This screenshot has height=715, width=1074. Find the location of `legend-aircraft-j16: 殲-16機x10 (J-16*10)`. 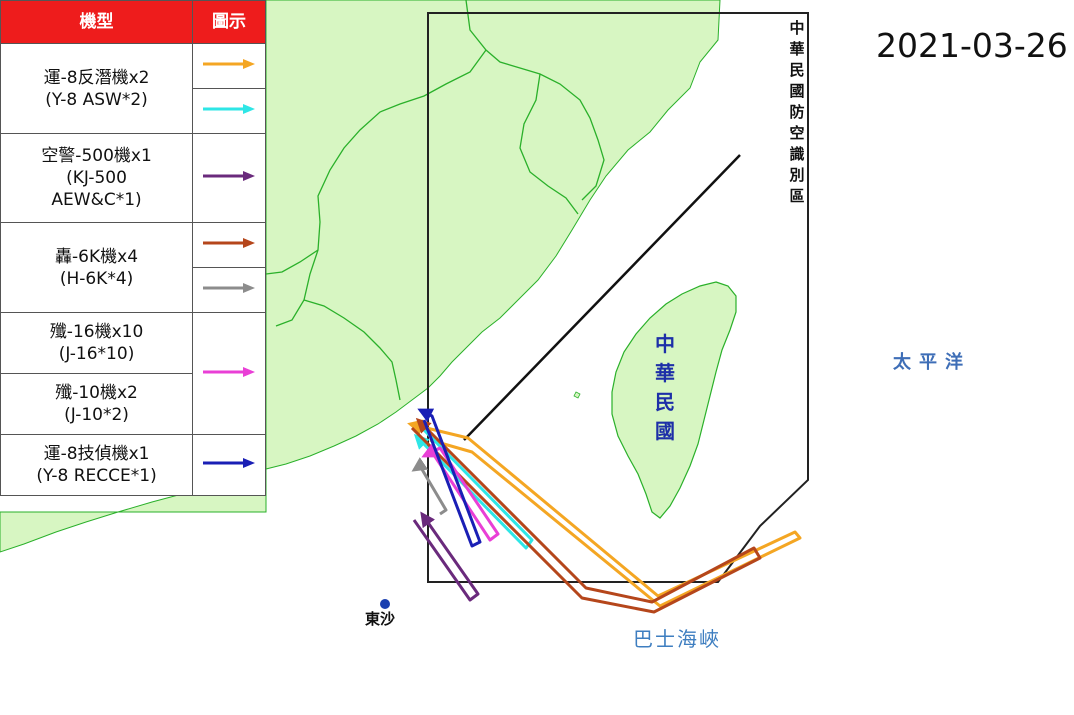

legend-aircraft-j16: 殲-16機x10 (J-16*10) is located at coordinates (97, 343).